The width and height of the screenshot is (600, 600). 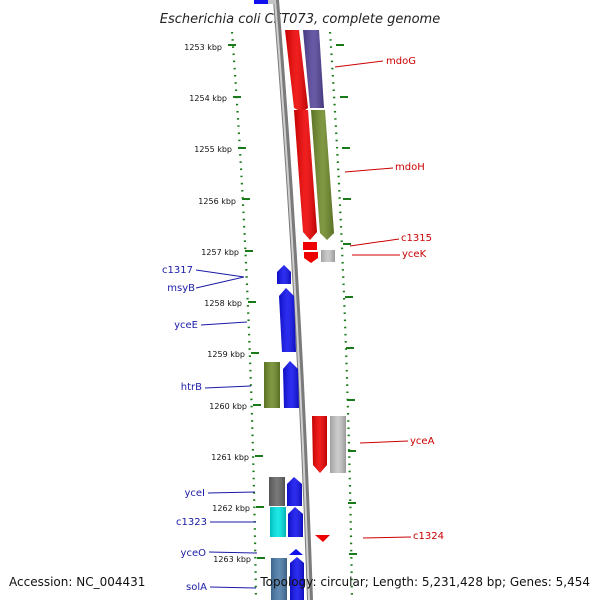 I want to click on label-msyB: msyB, so click(x=181, y=288).